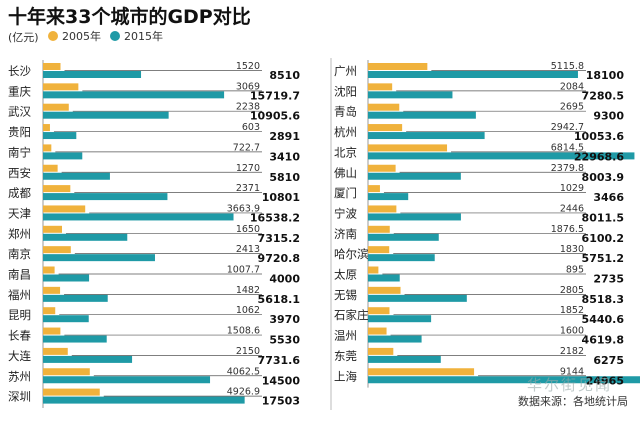  Describe the element at coordinates (603, 319) in the screenshot. I see `value-label-2015: 5440.6` at that location.